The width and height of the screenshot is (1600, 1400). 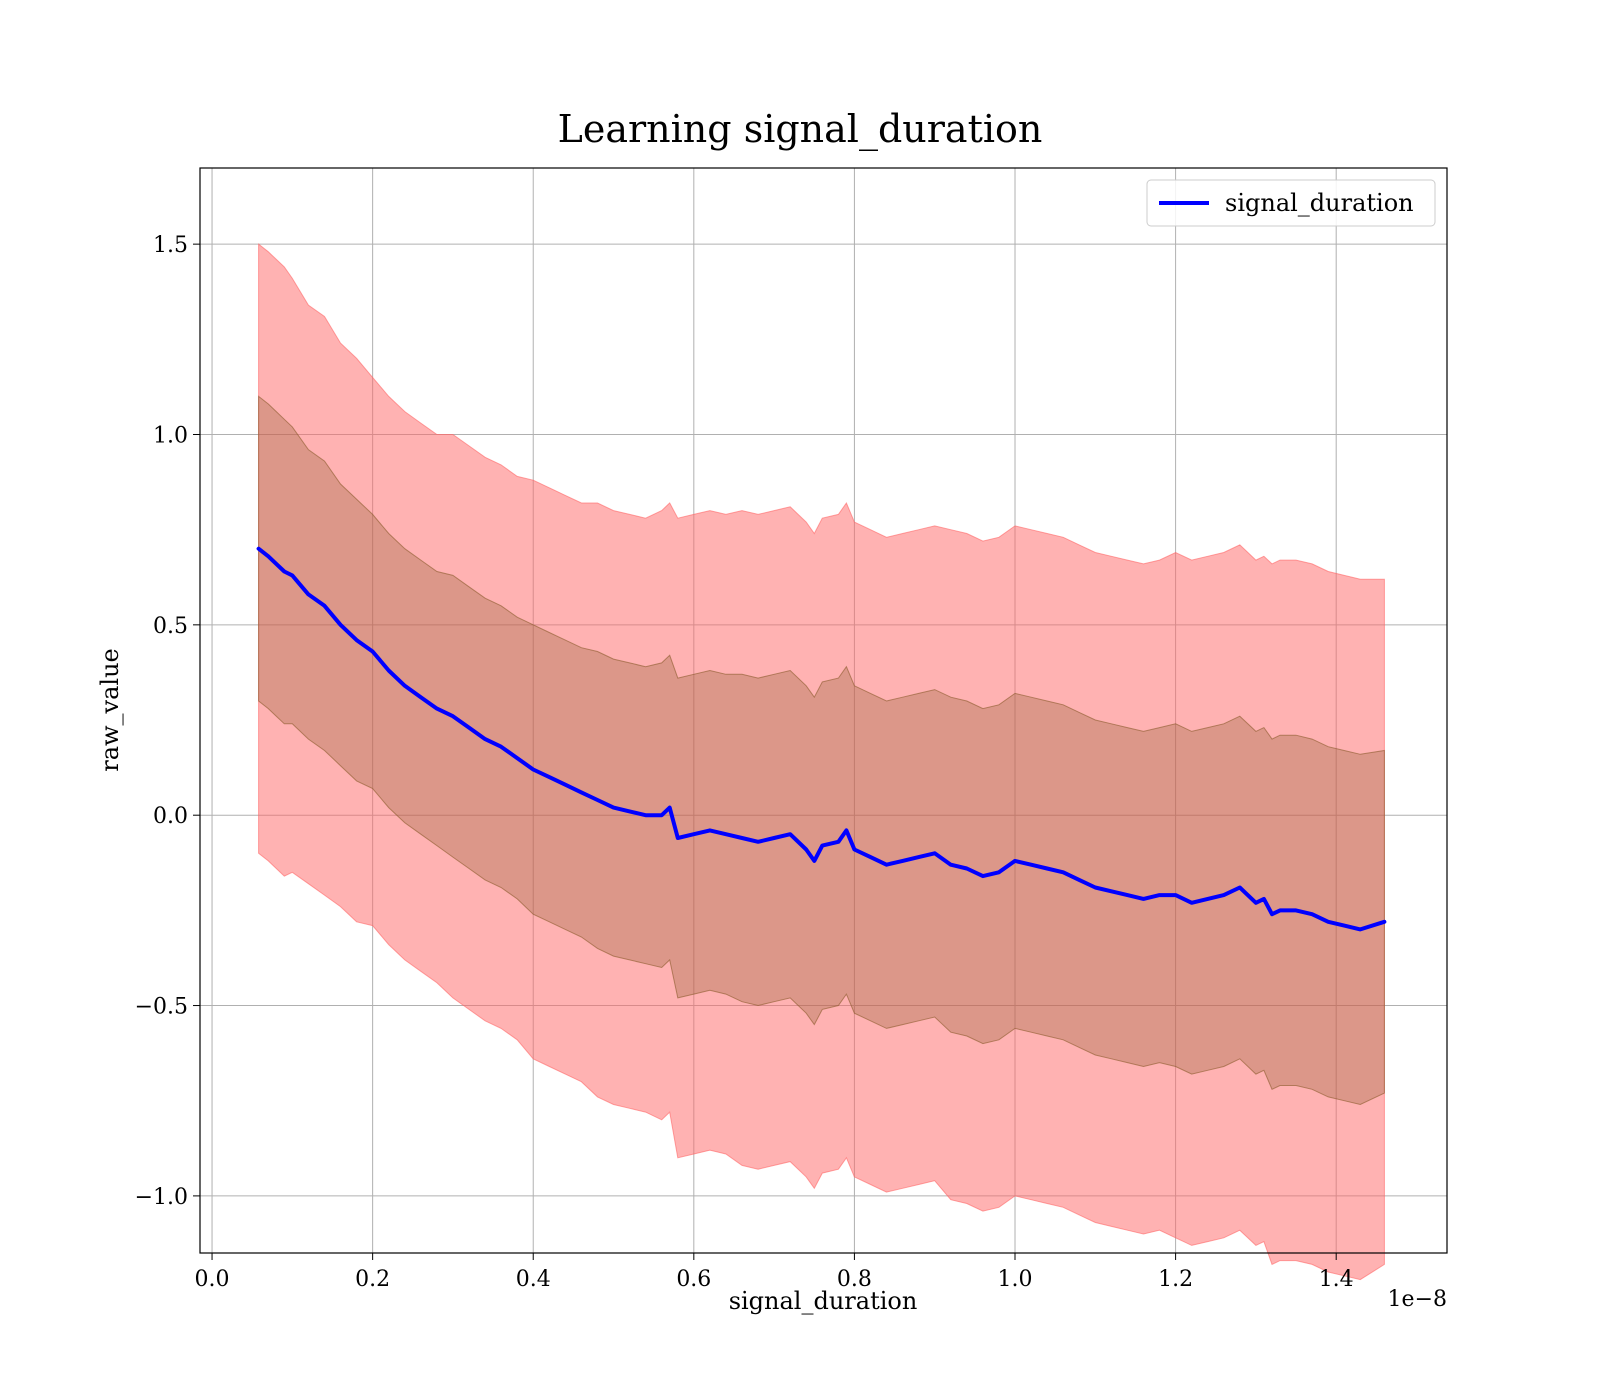 I want to click on x-tick-label: 0.4, so click(x=533, y=1279).